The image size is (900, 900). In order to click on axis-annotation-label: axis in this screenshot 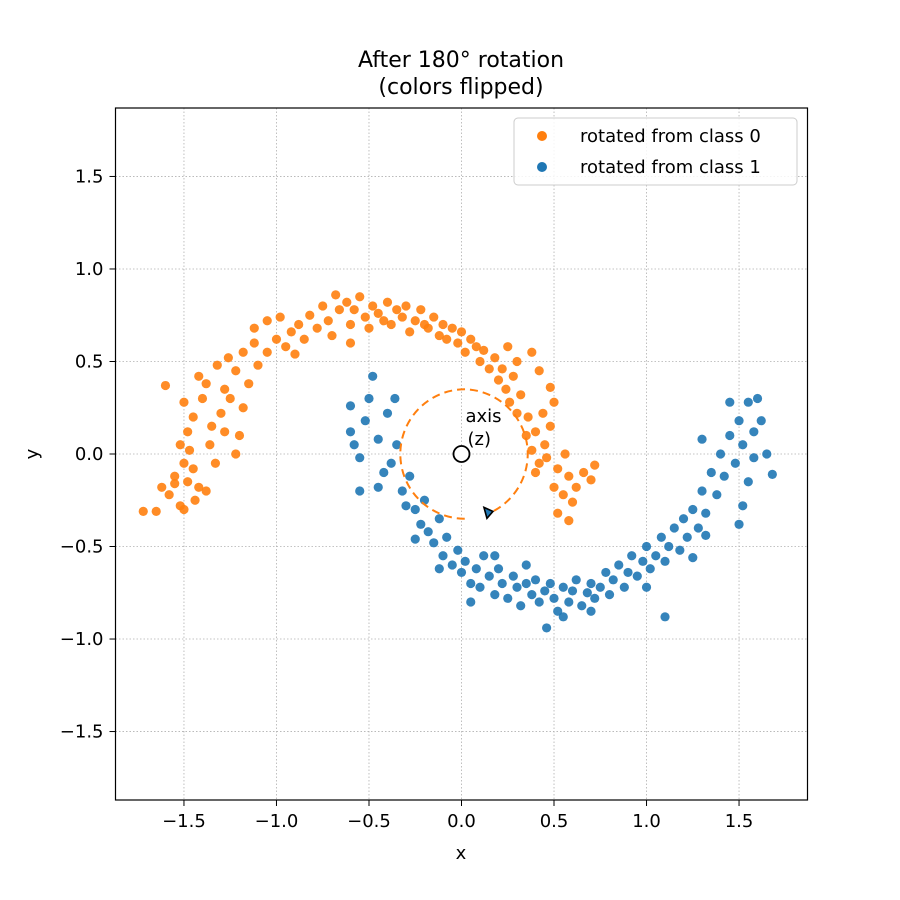, I will do `click(484, 416)`.